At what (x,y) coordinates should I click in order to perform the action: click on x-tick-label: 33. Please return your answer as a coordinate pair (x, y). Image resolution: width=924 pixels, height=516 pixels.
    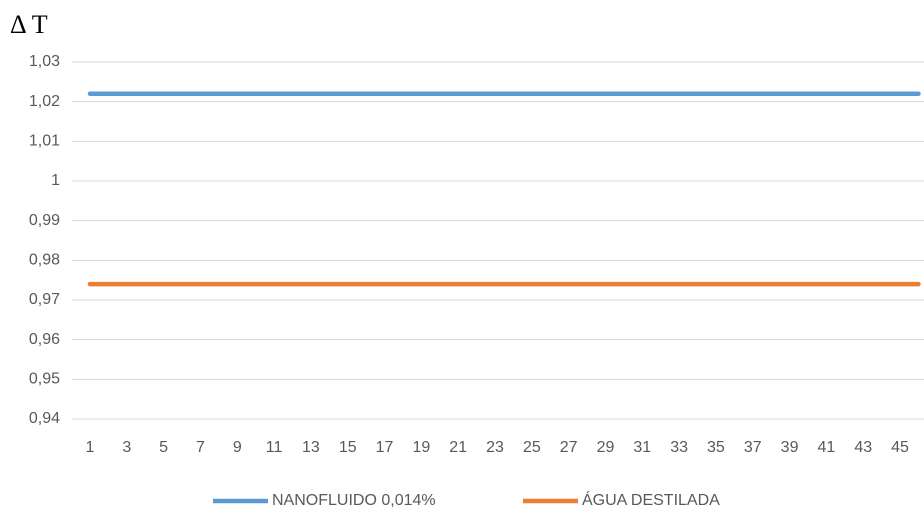
    Looking at the image, I should click on (679, 447).